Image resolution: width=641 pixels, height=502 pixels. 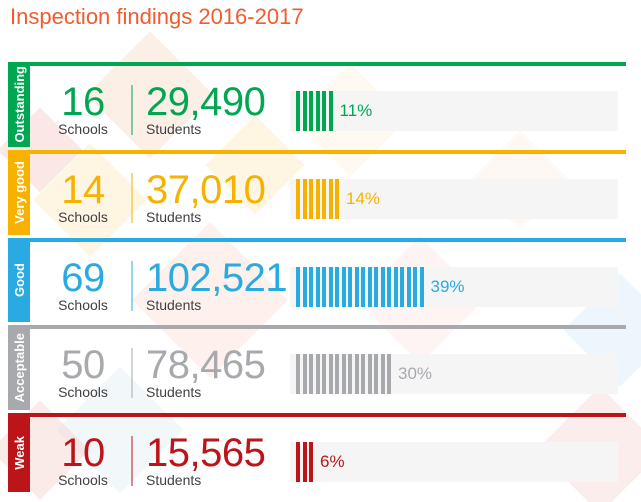 I want to click on students-count: 15,565, so click(x=206, y=453).